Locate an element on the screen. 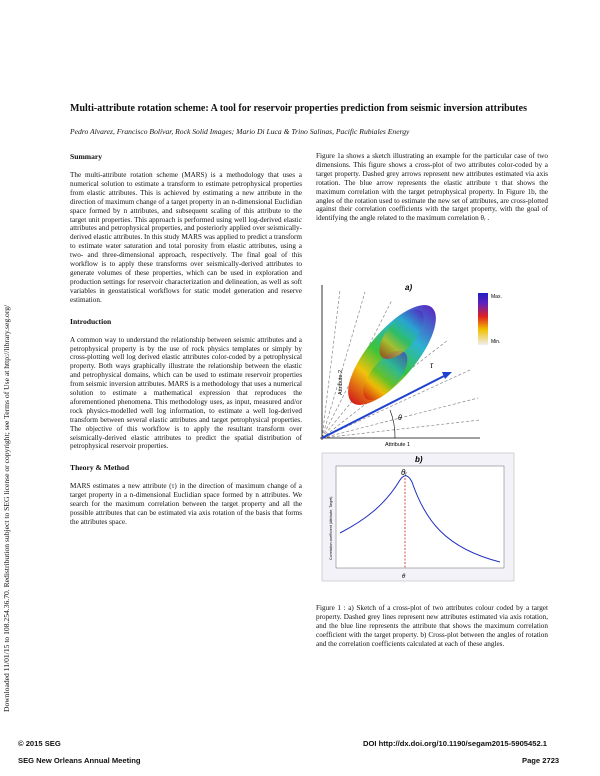 Image resolution: width=600 pixels, height=776 pixels. colorbar-label: Min. is located at coordinates (495, 342).